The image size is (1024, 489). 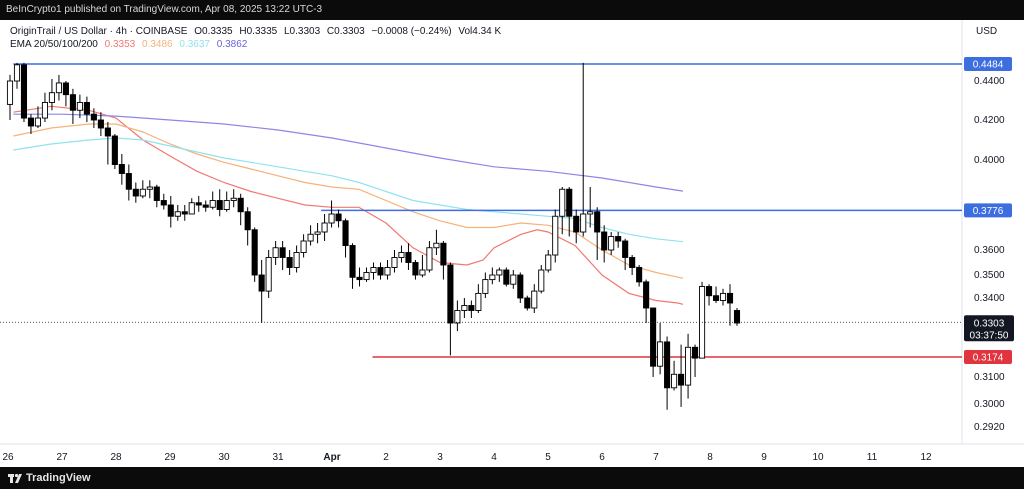 What do you see at coordinates (99, 31) in the screenshot?
I see `symbol-title: OriginTrail / US Dollar · 4h · COINBASE` at bounding box center [99, 31].